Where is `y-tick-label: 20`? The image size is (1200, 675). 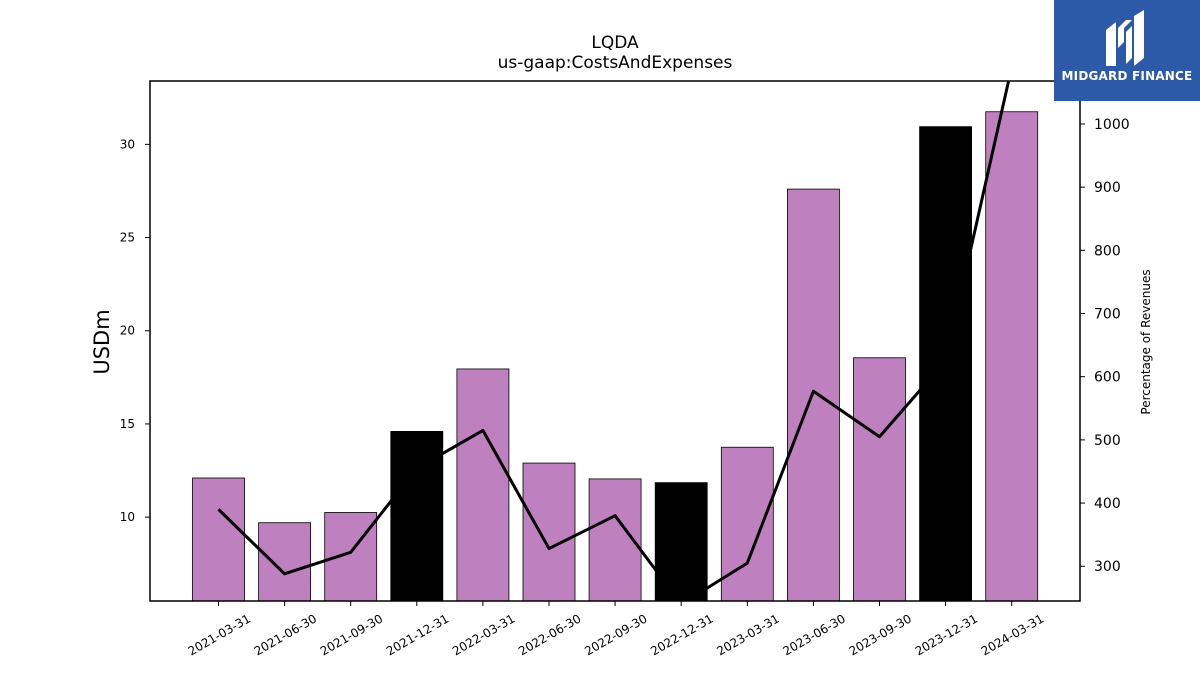
y-tick-label: 20 is located at coordinates (127, 331).